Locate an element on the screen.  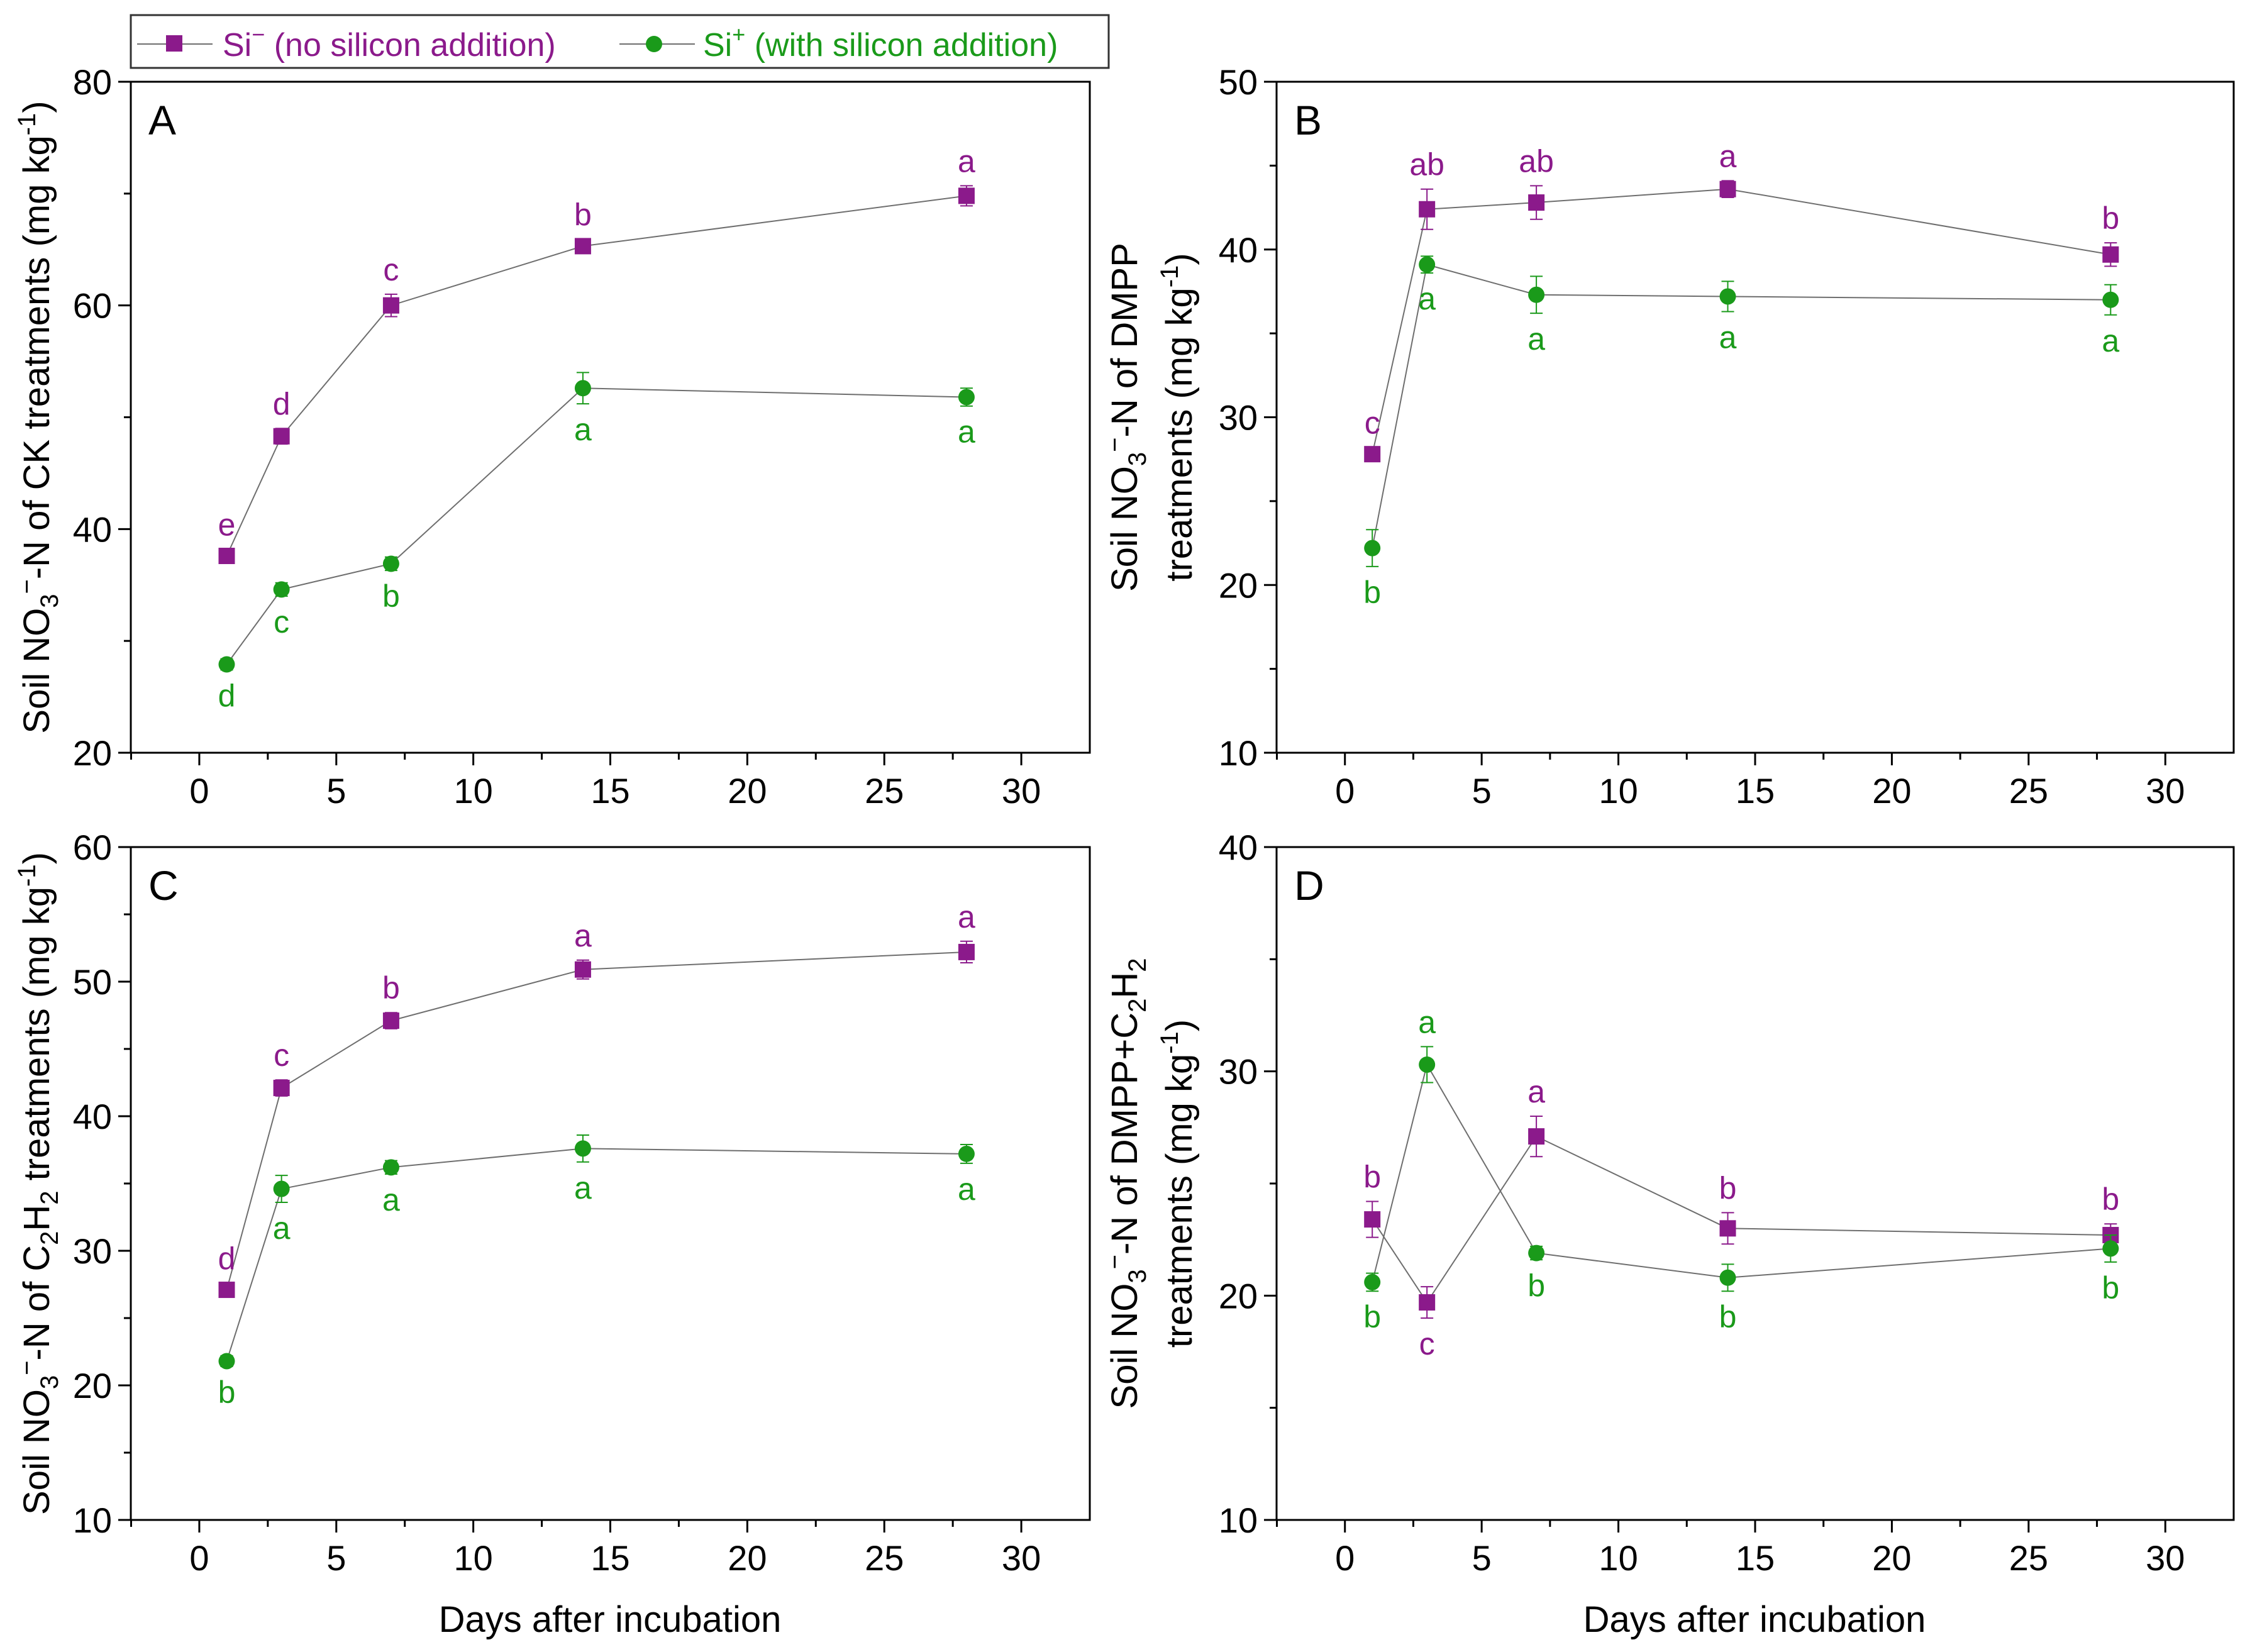
ylabel-text: -N of C is located at coordinates (36, 1303).